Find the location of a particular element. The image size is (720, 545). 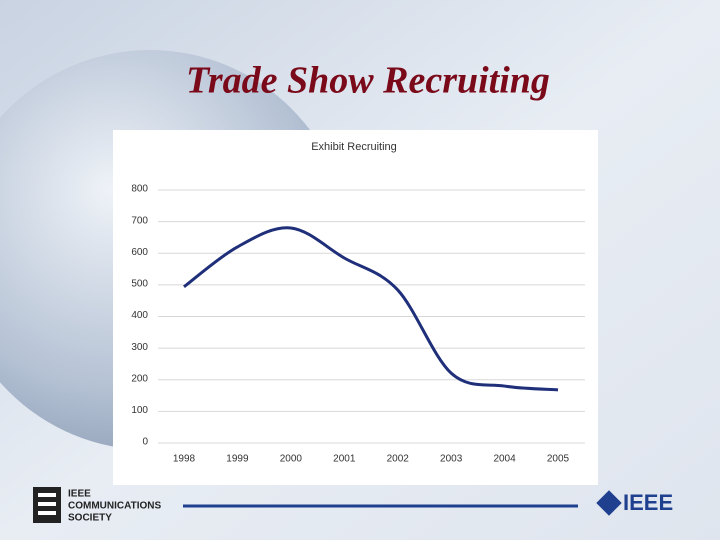

x-tick-label: 2000 is located at coordinates (291, 459).